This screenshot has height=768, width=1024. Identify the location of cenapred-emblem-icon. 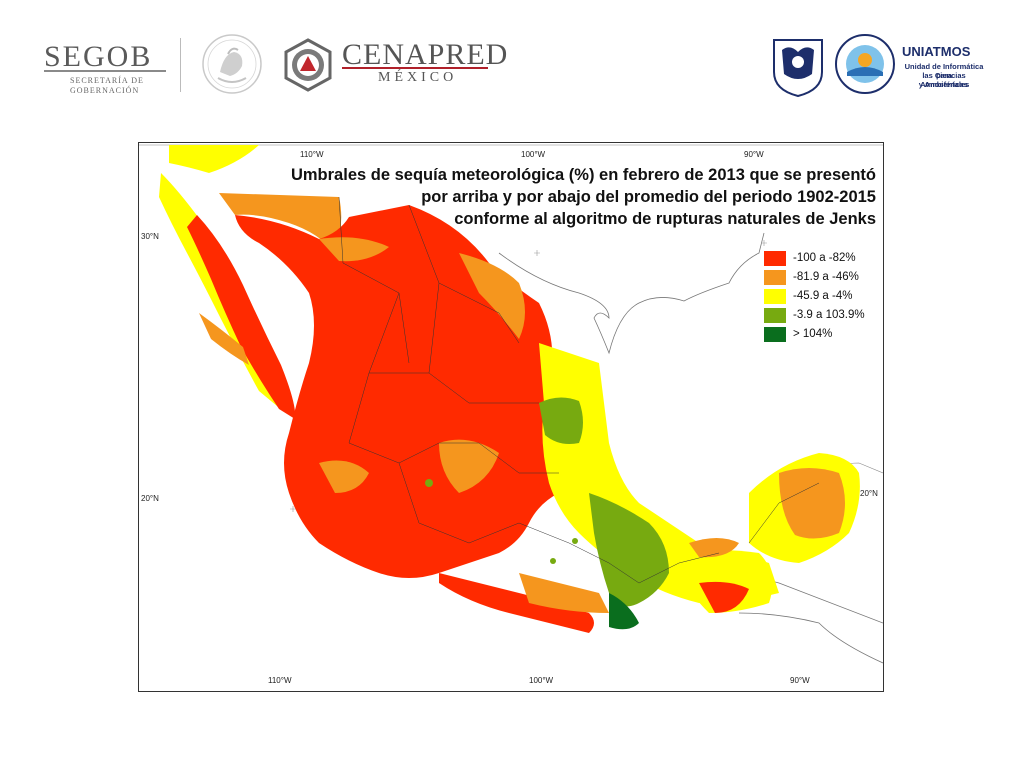
(308, 65).